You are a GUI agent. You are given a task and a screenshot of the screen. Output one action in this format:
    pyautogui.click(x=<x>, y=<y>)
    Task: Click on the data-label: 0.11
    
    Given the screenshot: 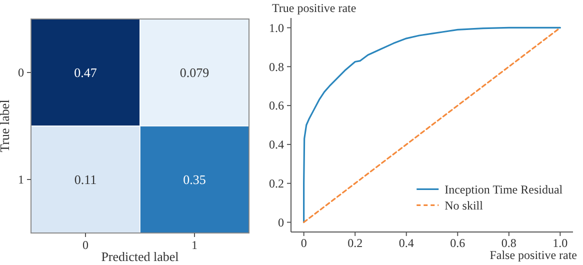 What is the action you would take?
    pyautogui.click(x=85, y=180)
    